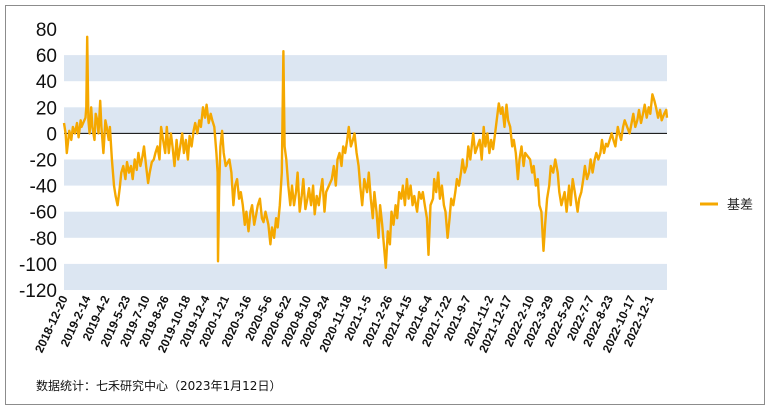 This screenshot has height=410, width=771. Describe the element at coordinates (38, 291) in the screenshot. I see `y-tick-label: -120` at that location.